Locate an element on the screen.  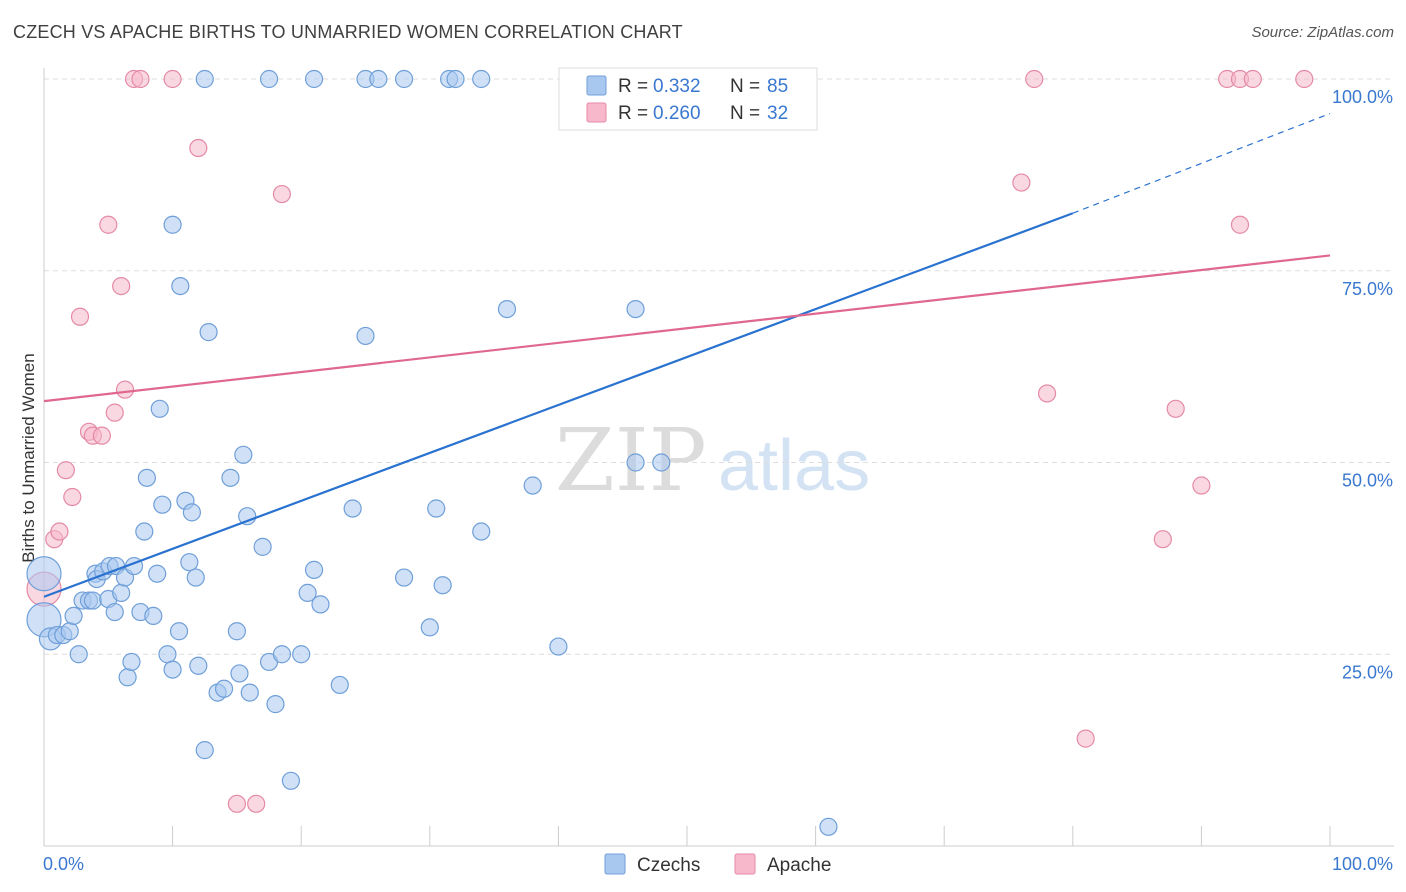
bottom-legend-czech-label: Czechs is located at coordinates (668, 865).